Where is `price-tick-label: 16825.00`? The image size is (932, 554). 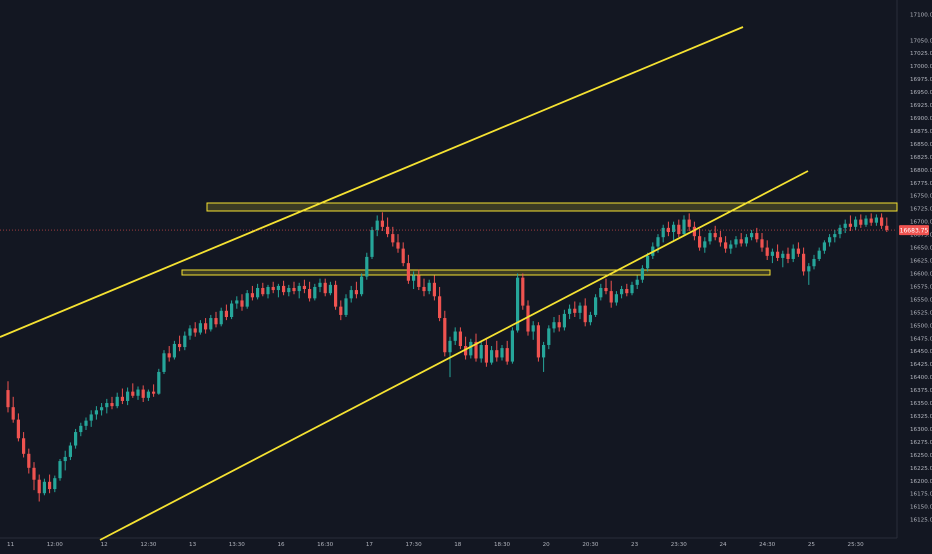 price-tick-label: 16825.00 is located at coordinates (921, 158).